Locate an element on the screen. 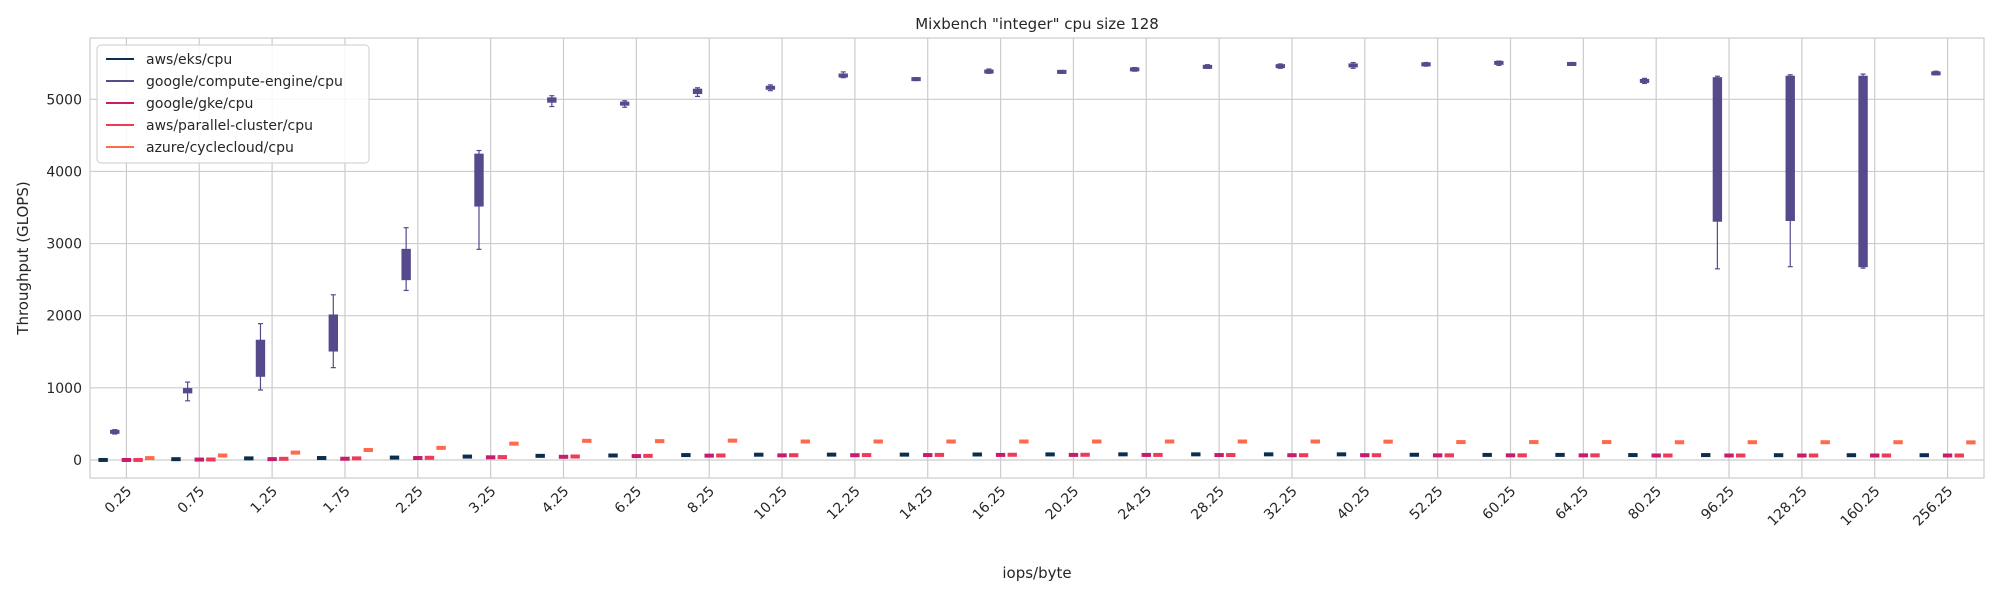 The image size is (2000, 604). legend-label: google/gke/cpu is located at coordinates (199, 104).